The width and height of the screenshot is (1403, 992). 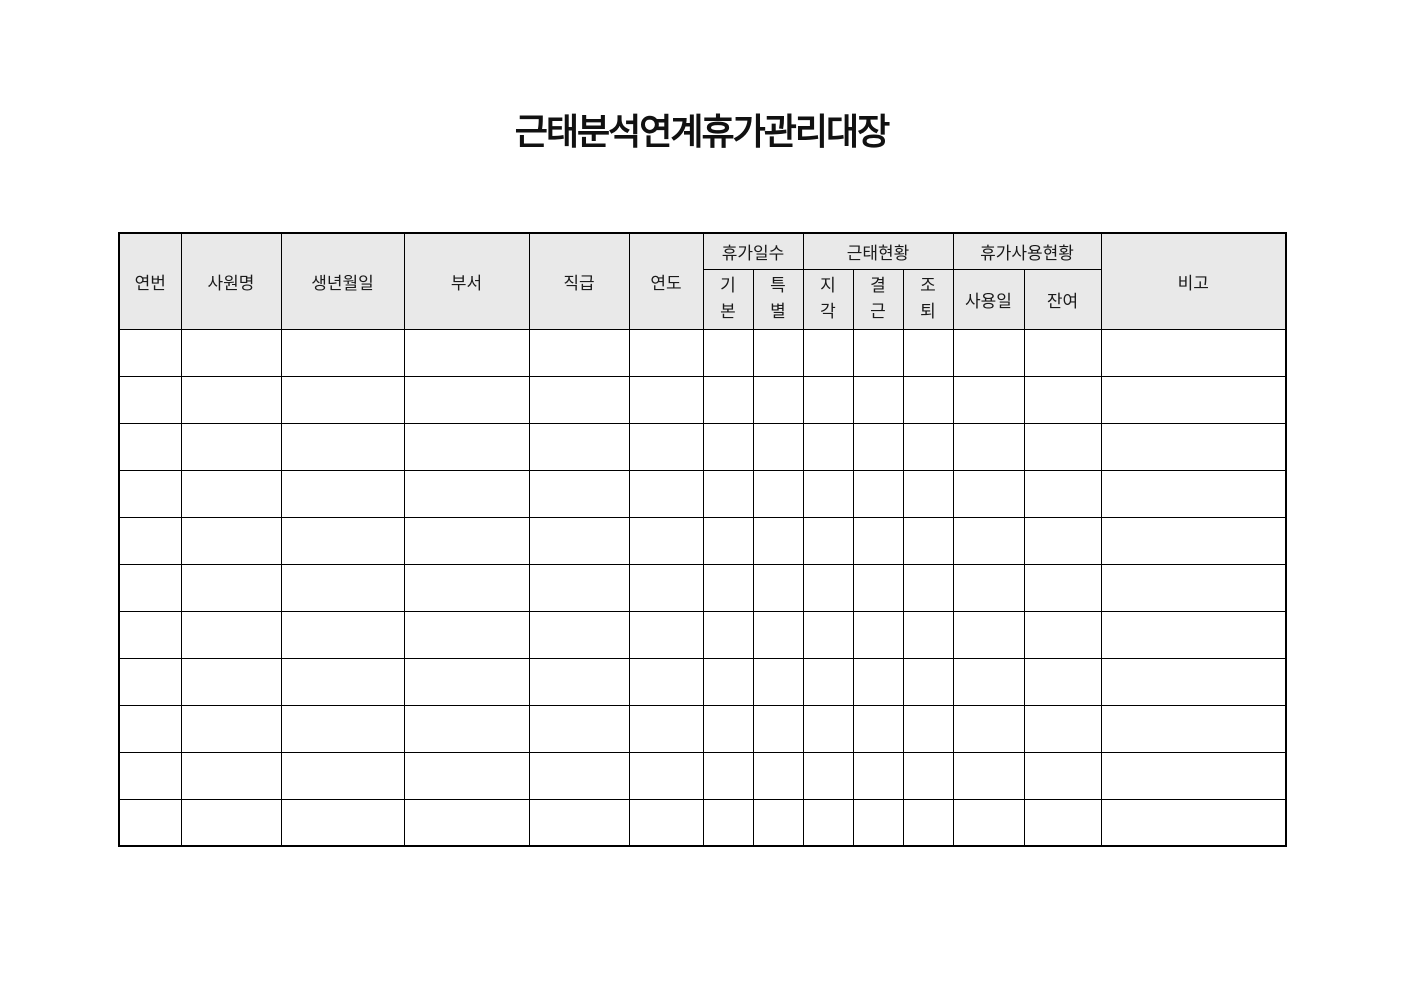 What do you see at coordinates (878, 299) in the screenshot?
I see `subcol-header-absence: 결 근` at bounding box center [878, 299].